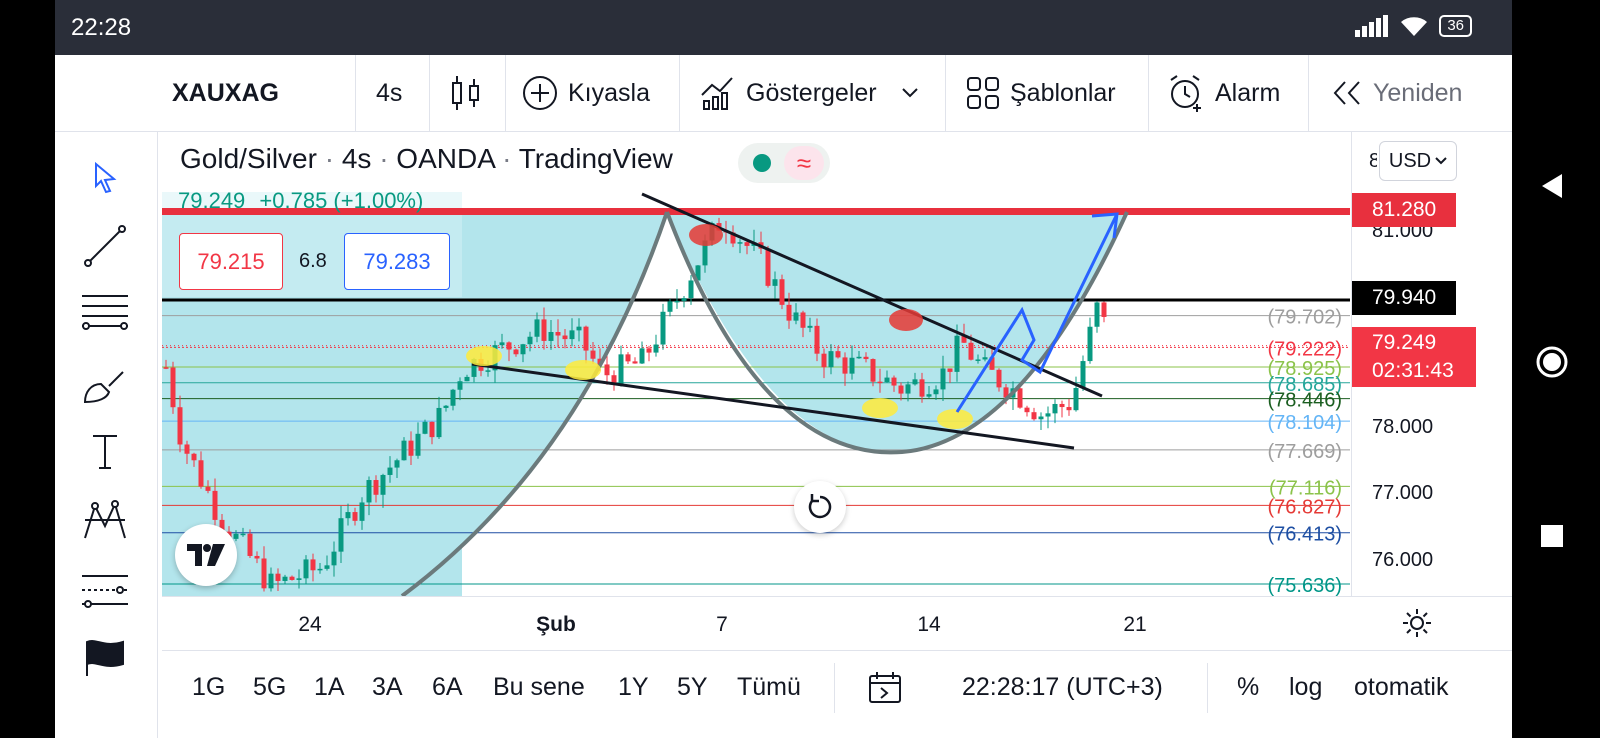 Image resolution: width=1600 pixels, height=738 pixels. I want to click on alarm-button: Alarm, so click(1229, 93).